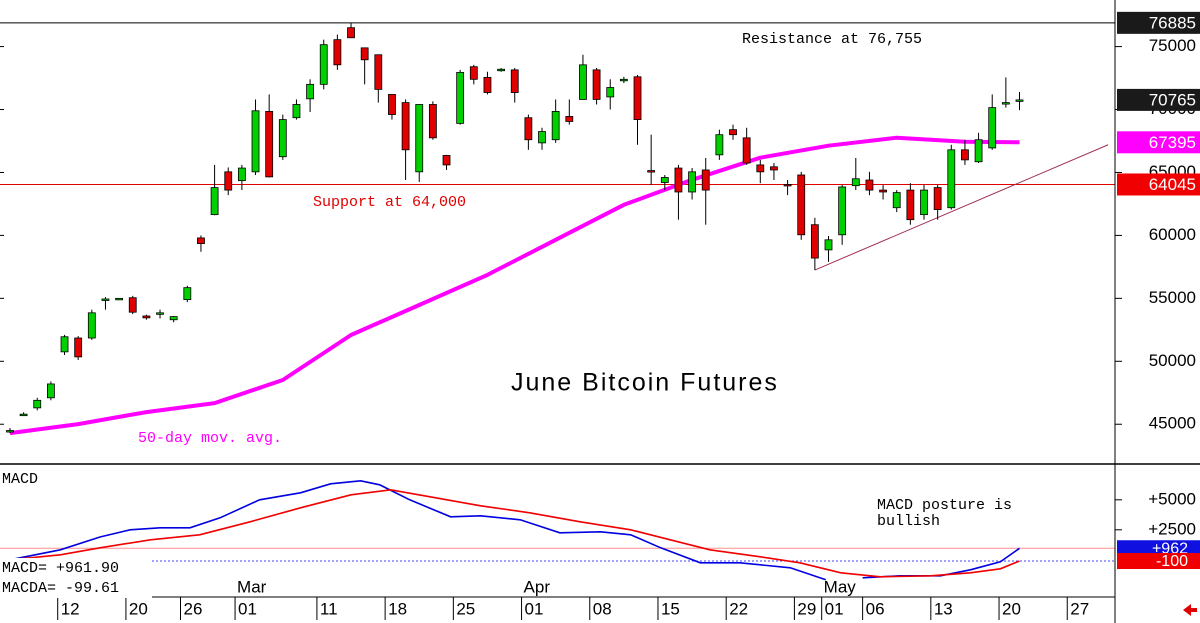 Image resolution: width=1200 pixels, height=623 pixels. I want to click on x-tick-label: 26, so click(192, 608).